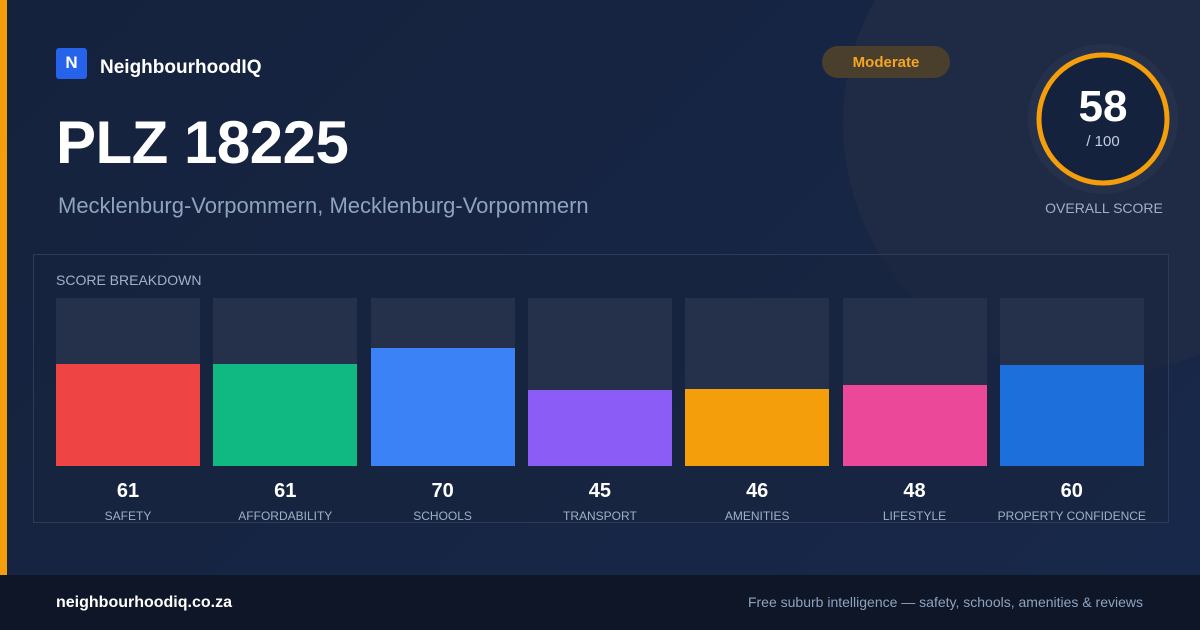 The image size is (1200, 630). I want to click on bar-value: 60, so click(1071, 491).